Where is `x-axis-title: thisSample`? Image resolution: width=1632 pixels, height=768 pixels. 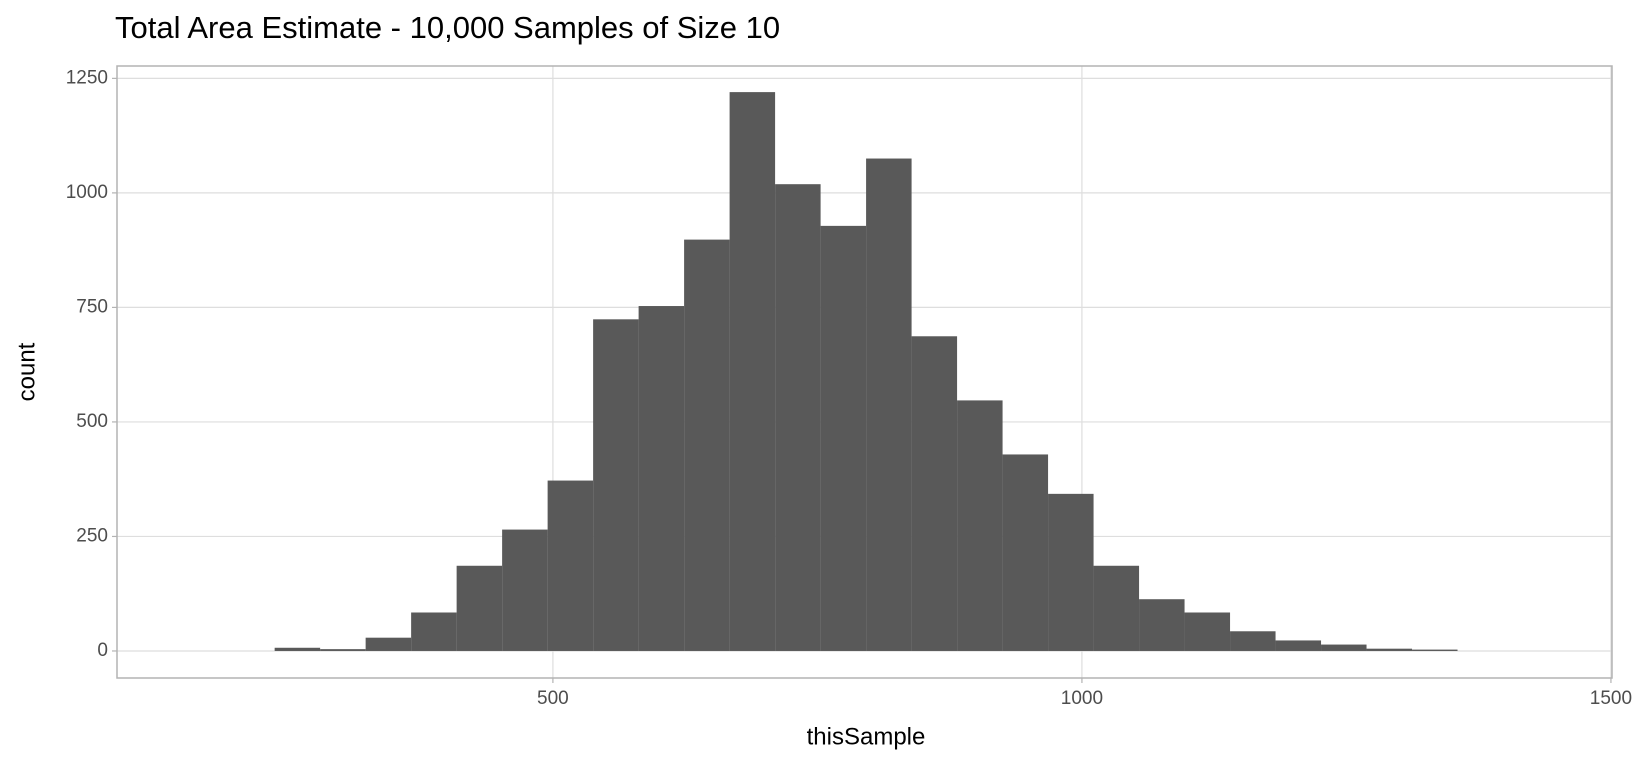 x-axis-title: thisSample is located at coordinates (866, 736).